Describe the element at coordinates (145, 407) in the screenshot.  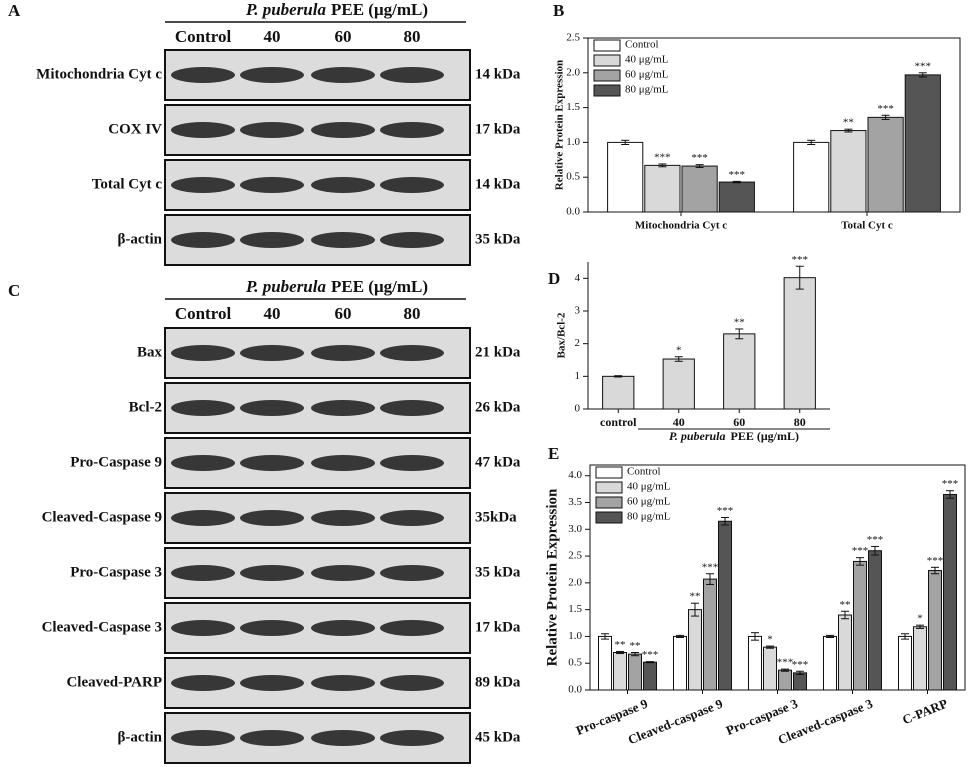
I see `row-label: Bcl-2` at that location.